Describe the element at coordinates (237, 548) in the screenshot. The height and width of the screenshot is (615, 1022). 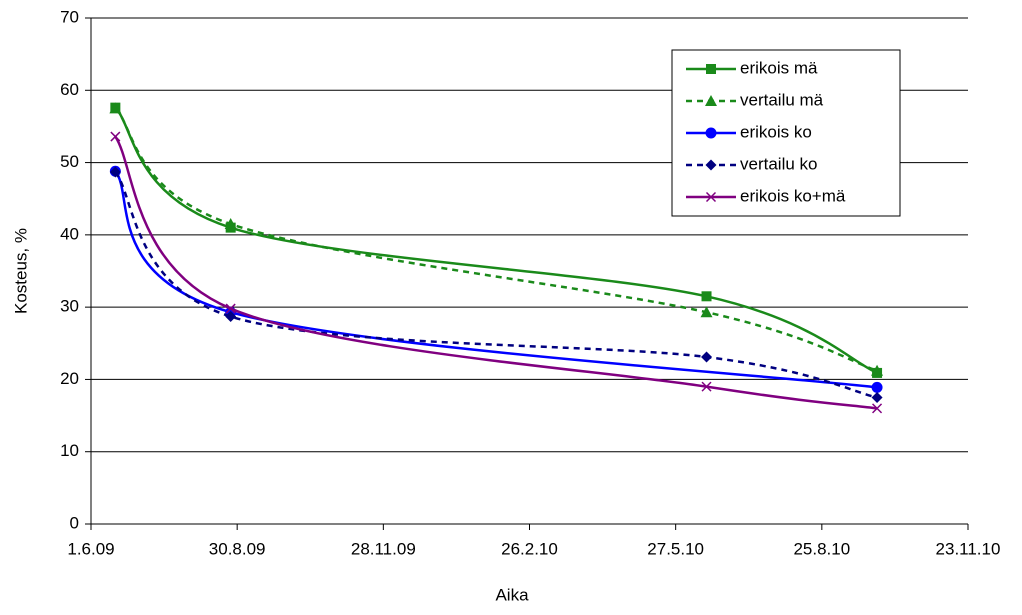
I see `x-tick-label: 30.8.09` at that location.